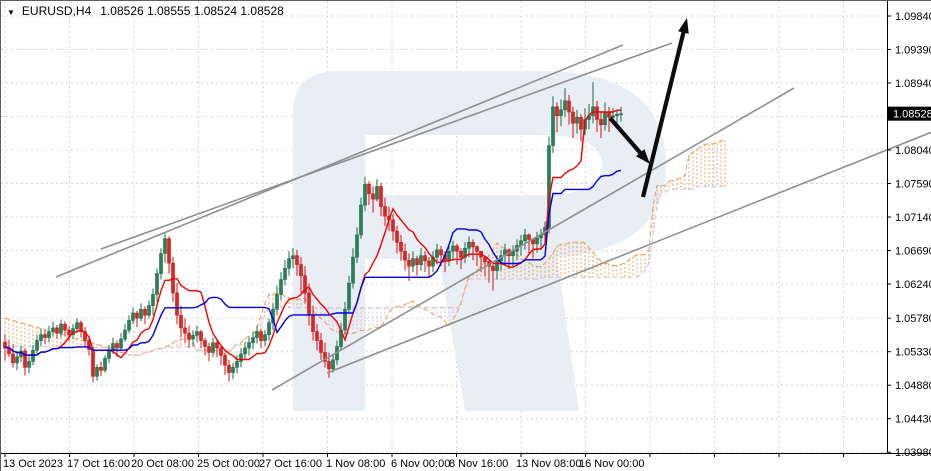 This screenshot has width=931, height=471. What do you see at coordinates (913, 218) in the screenshot?
I see `y-axis-label: 1.07140` at bounding box center [913, 218].